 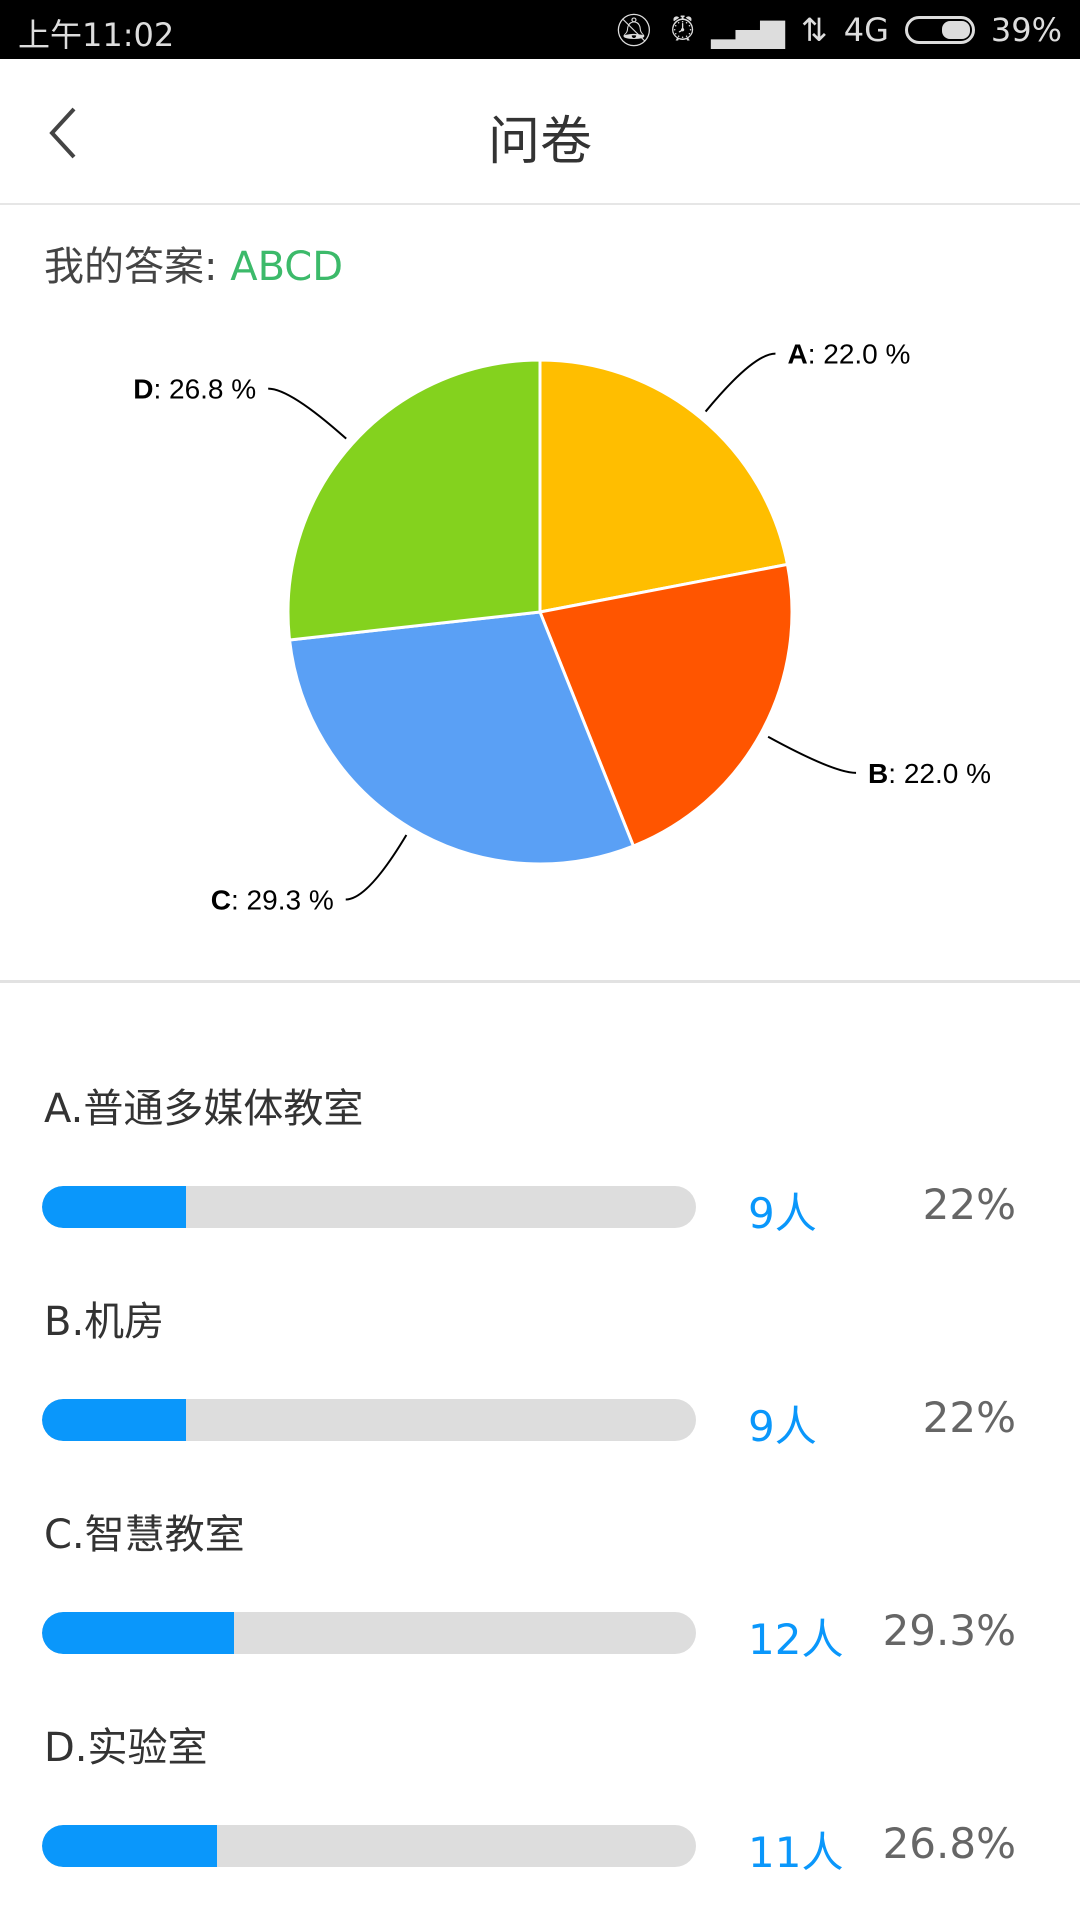 I want to click on alarm-icon: ⏰︎, so click(x=683, y=29).